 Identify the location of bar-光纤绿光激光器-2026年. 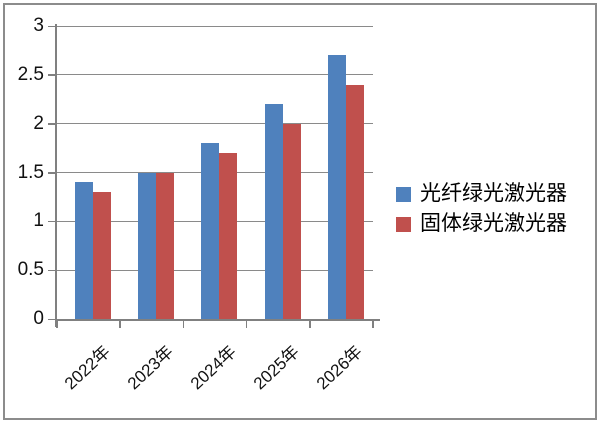
(336, 187).